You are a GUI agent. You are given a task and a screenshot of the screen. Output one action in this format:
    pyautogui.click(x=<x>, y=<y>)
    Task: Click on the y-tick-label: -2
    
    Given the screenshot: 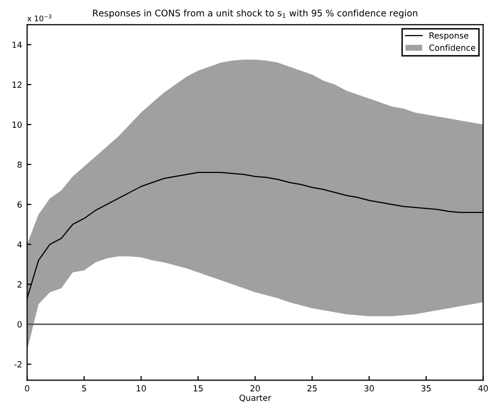 What is the action you would take?
    pyautogui.click(x=18, y=364)
    